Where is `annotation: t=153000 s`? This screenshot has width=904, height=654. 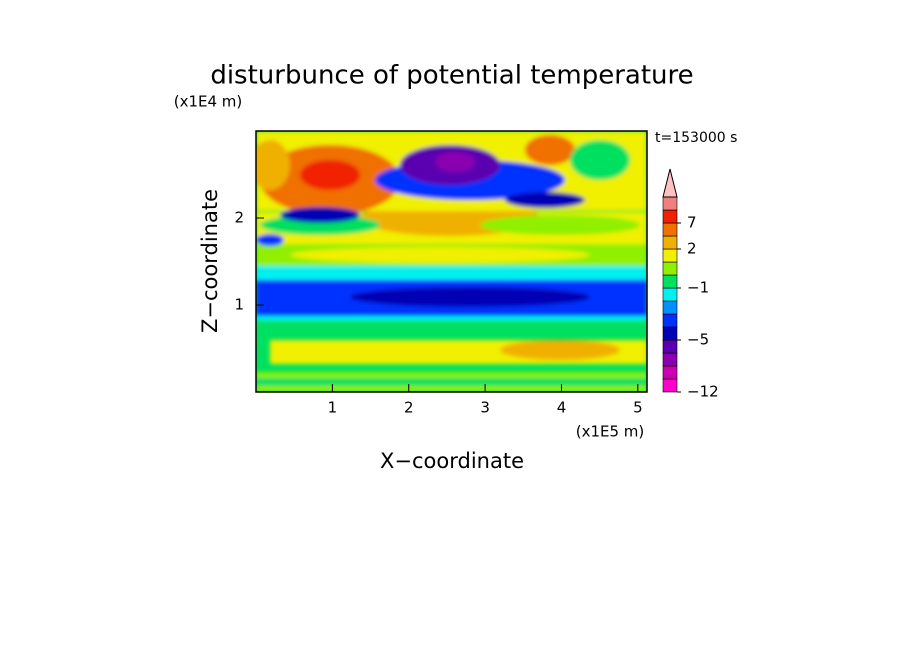 annotation: t=153000 s is located at coordinates (696, 138).